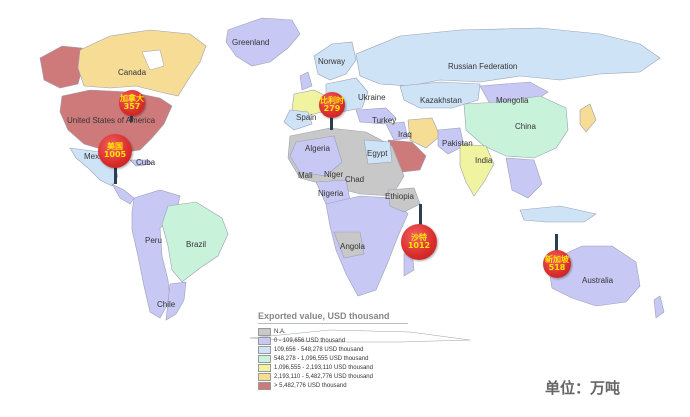 Image resolution: width=690 pixels, height=417 pixels. I want to click on label-ukraine: Ukraine, so click(372, 97).